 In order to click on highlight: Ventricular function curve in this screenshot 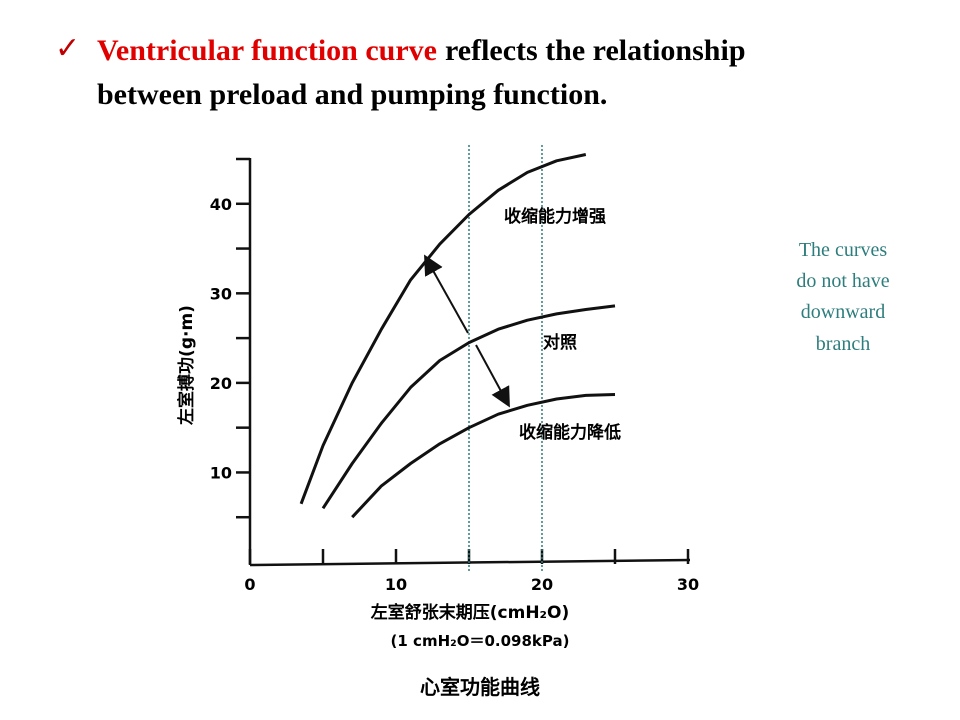, I will do `click(267, 50)`.